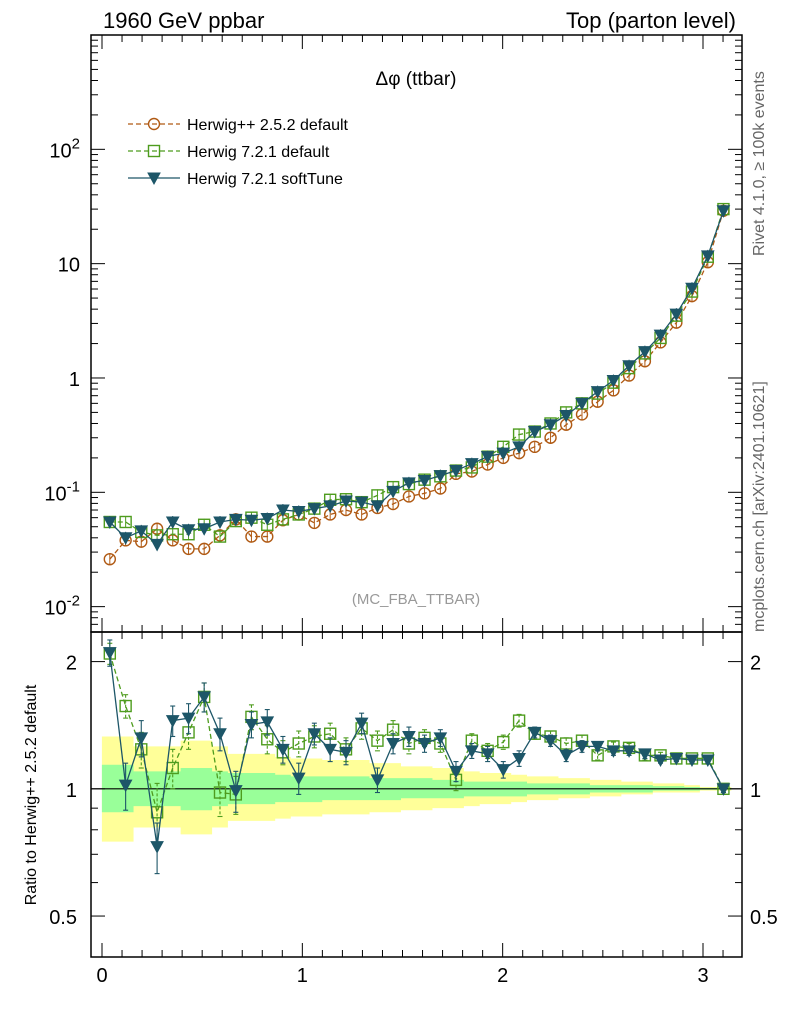 The image size is (786, 1024). What do you see at coordinates (71, 791) in the screenshot?
I see `ratio-y-tick-label: 1` at bounding box center [71, 791].